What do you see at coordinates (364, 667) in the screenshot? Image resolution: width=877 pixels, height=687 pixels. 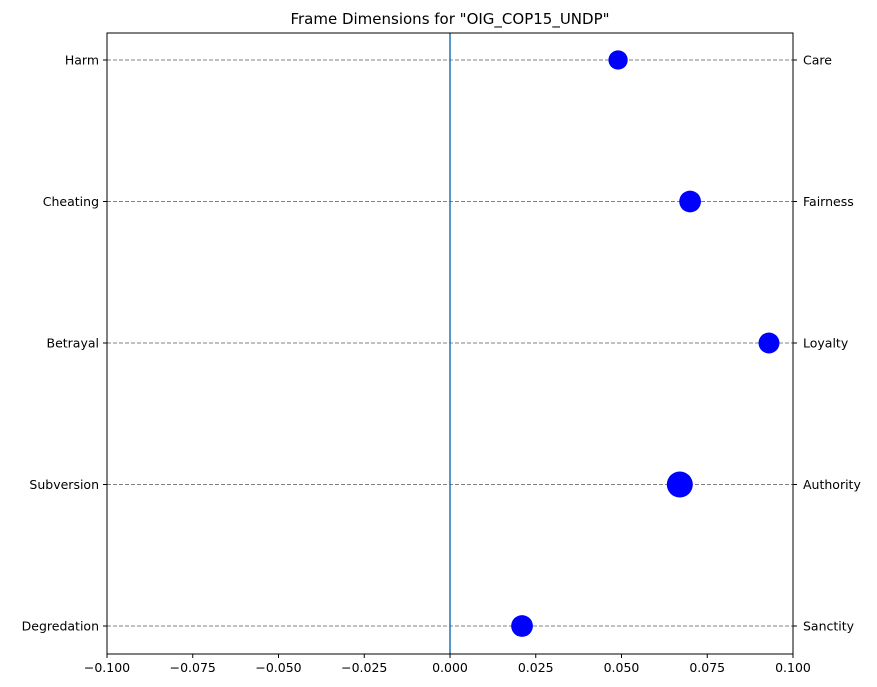 I see `x-tick-label: −0.025` at bounding box center [364, 667].